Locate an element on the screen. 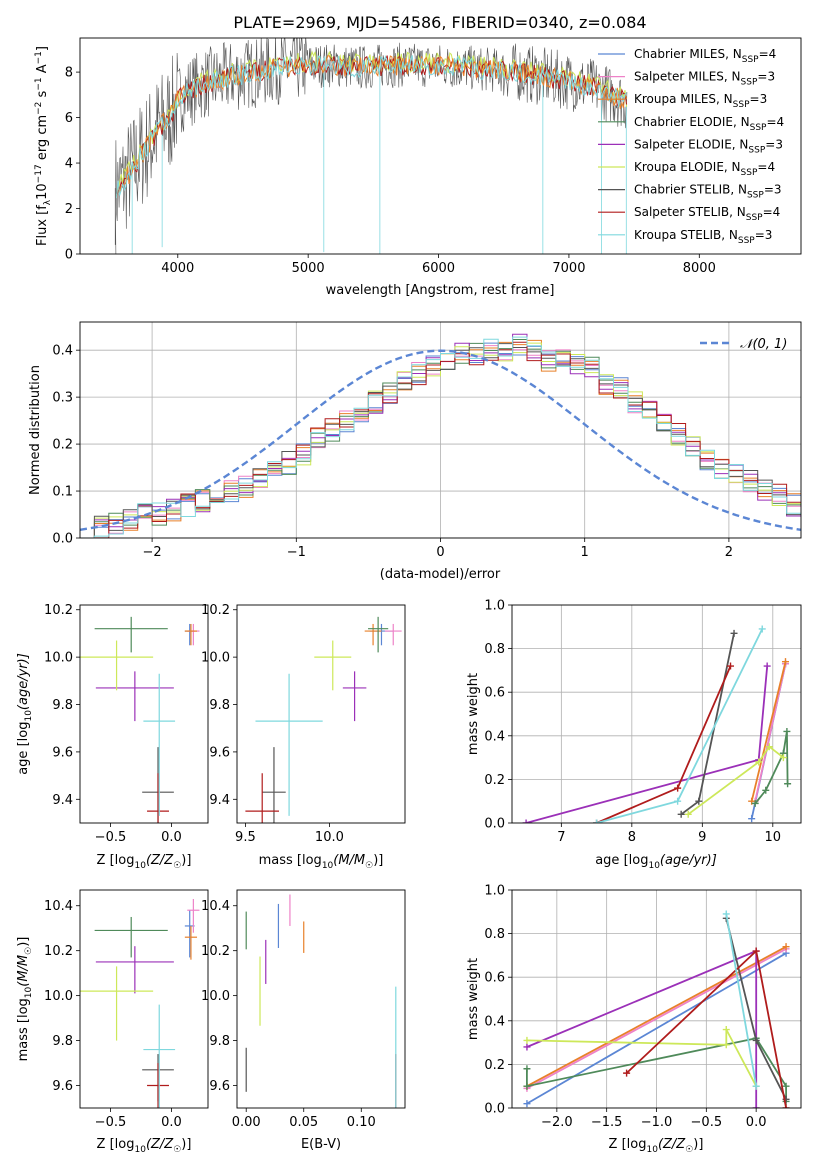  residual-panel-xtick-label: 2 is located at coordinates (729, 552).